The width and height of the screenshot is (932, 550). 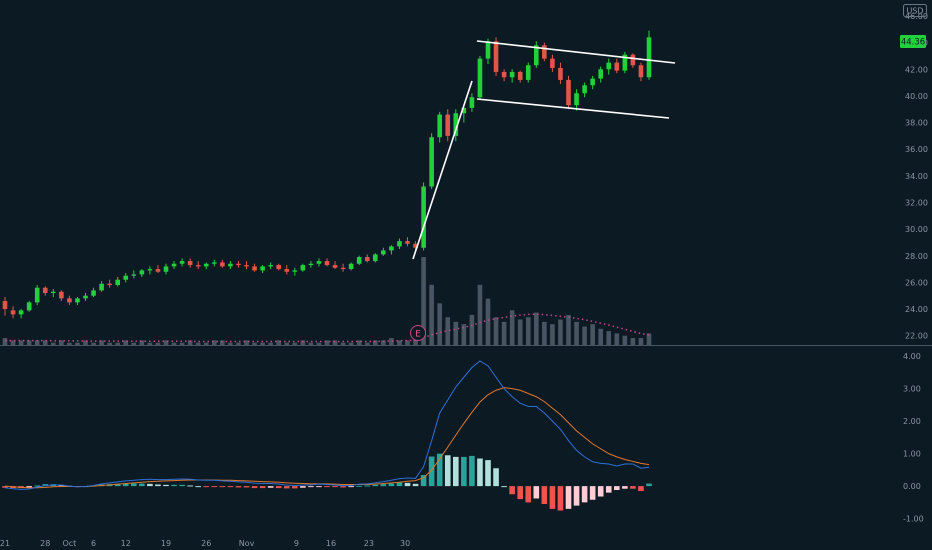 What do you see at coordinates (442, 170) in the screenshot?
I see `flagpole-trendline` at bounding box center [442, 170].